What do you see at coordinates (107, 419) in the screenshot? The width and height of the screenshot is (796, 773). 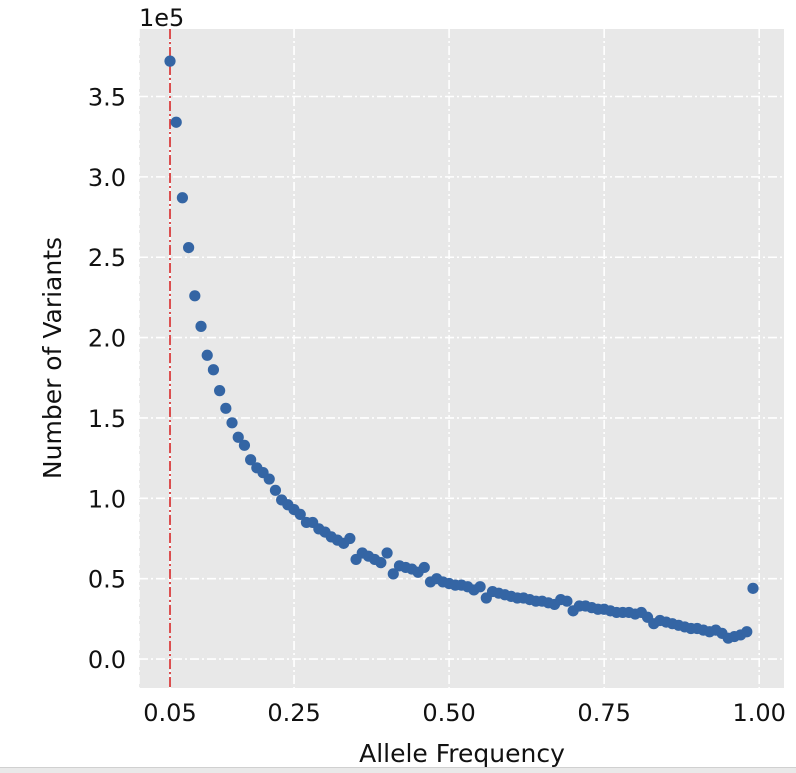 I see `y-tick-label: 1.5` at bounding box center [107, 419].